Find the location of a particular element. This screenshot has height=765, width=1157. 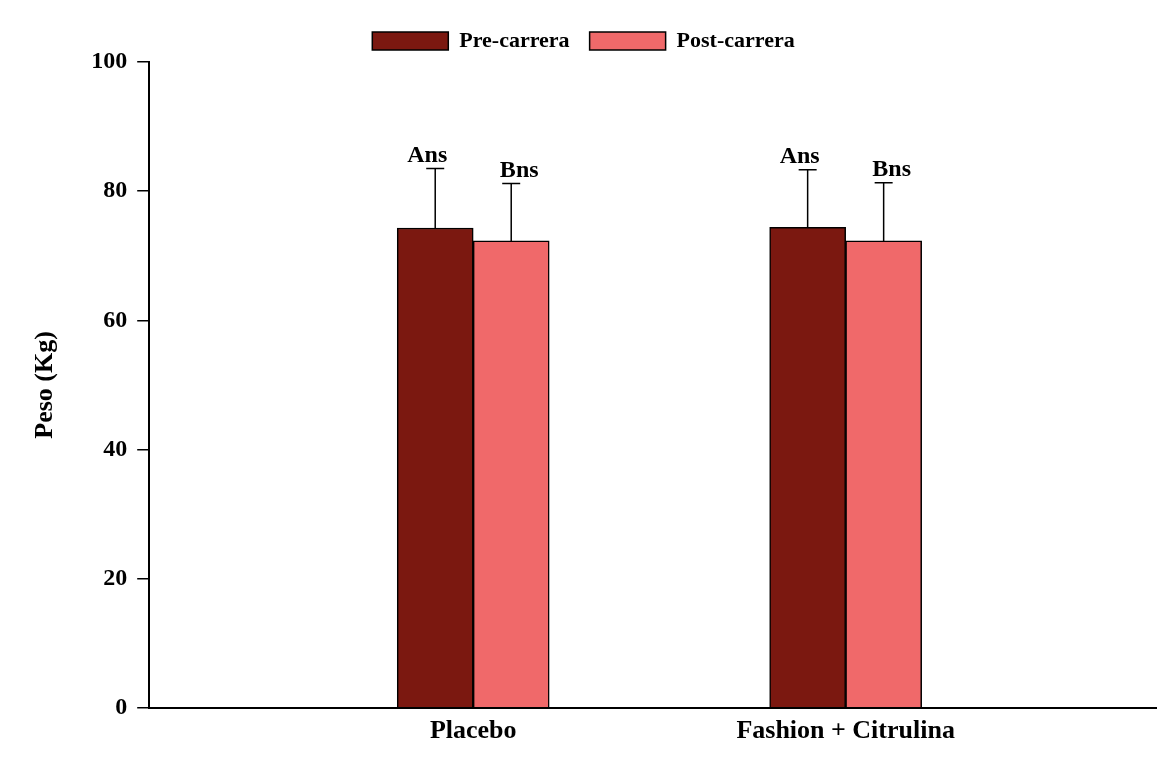

y-tick-label: 0 is located at coordinates (121, 706).